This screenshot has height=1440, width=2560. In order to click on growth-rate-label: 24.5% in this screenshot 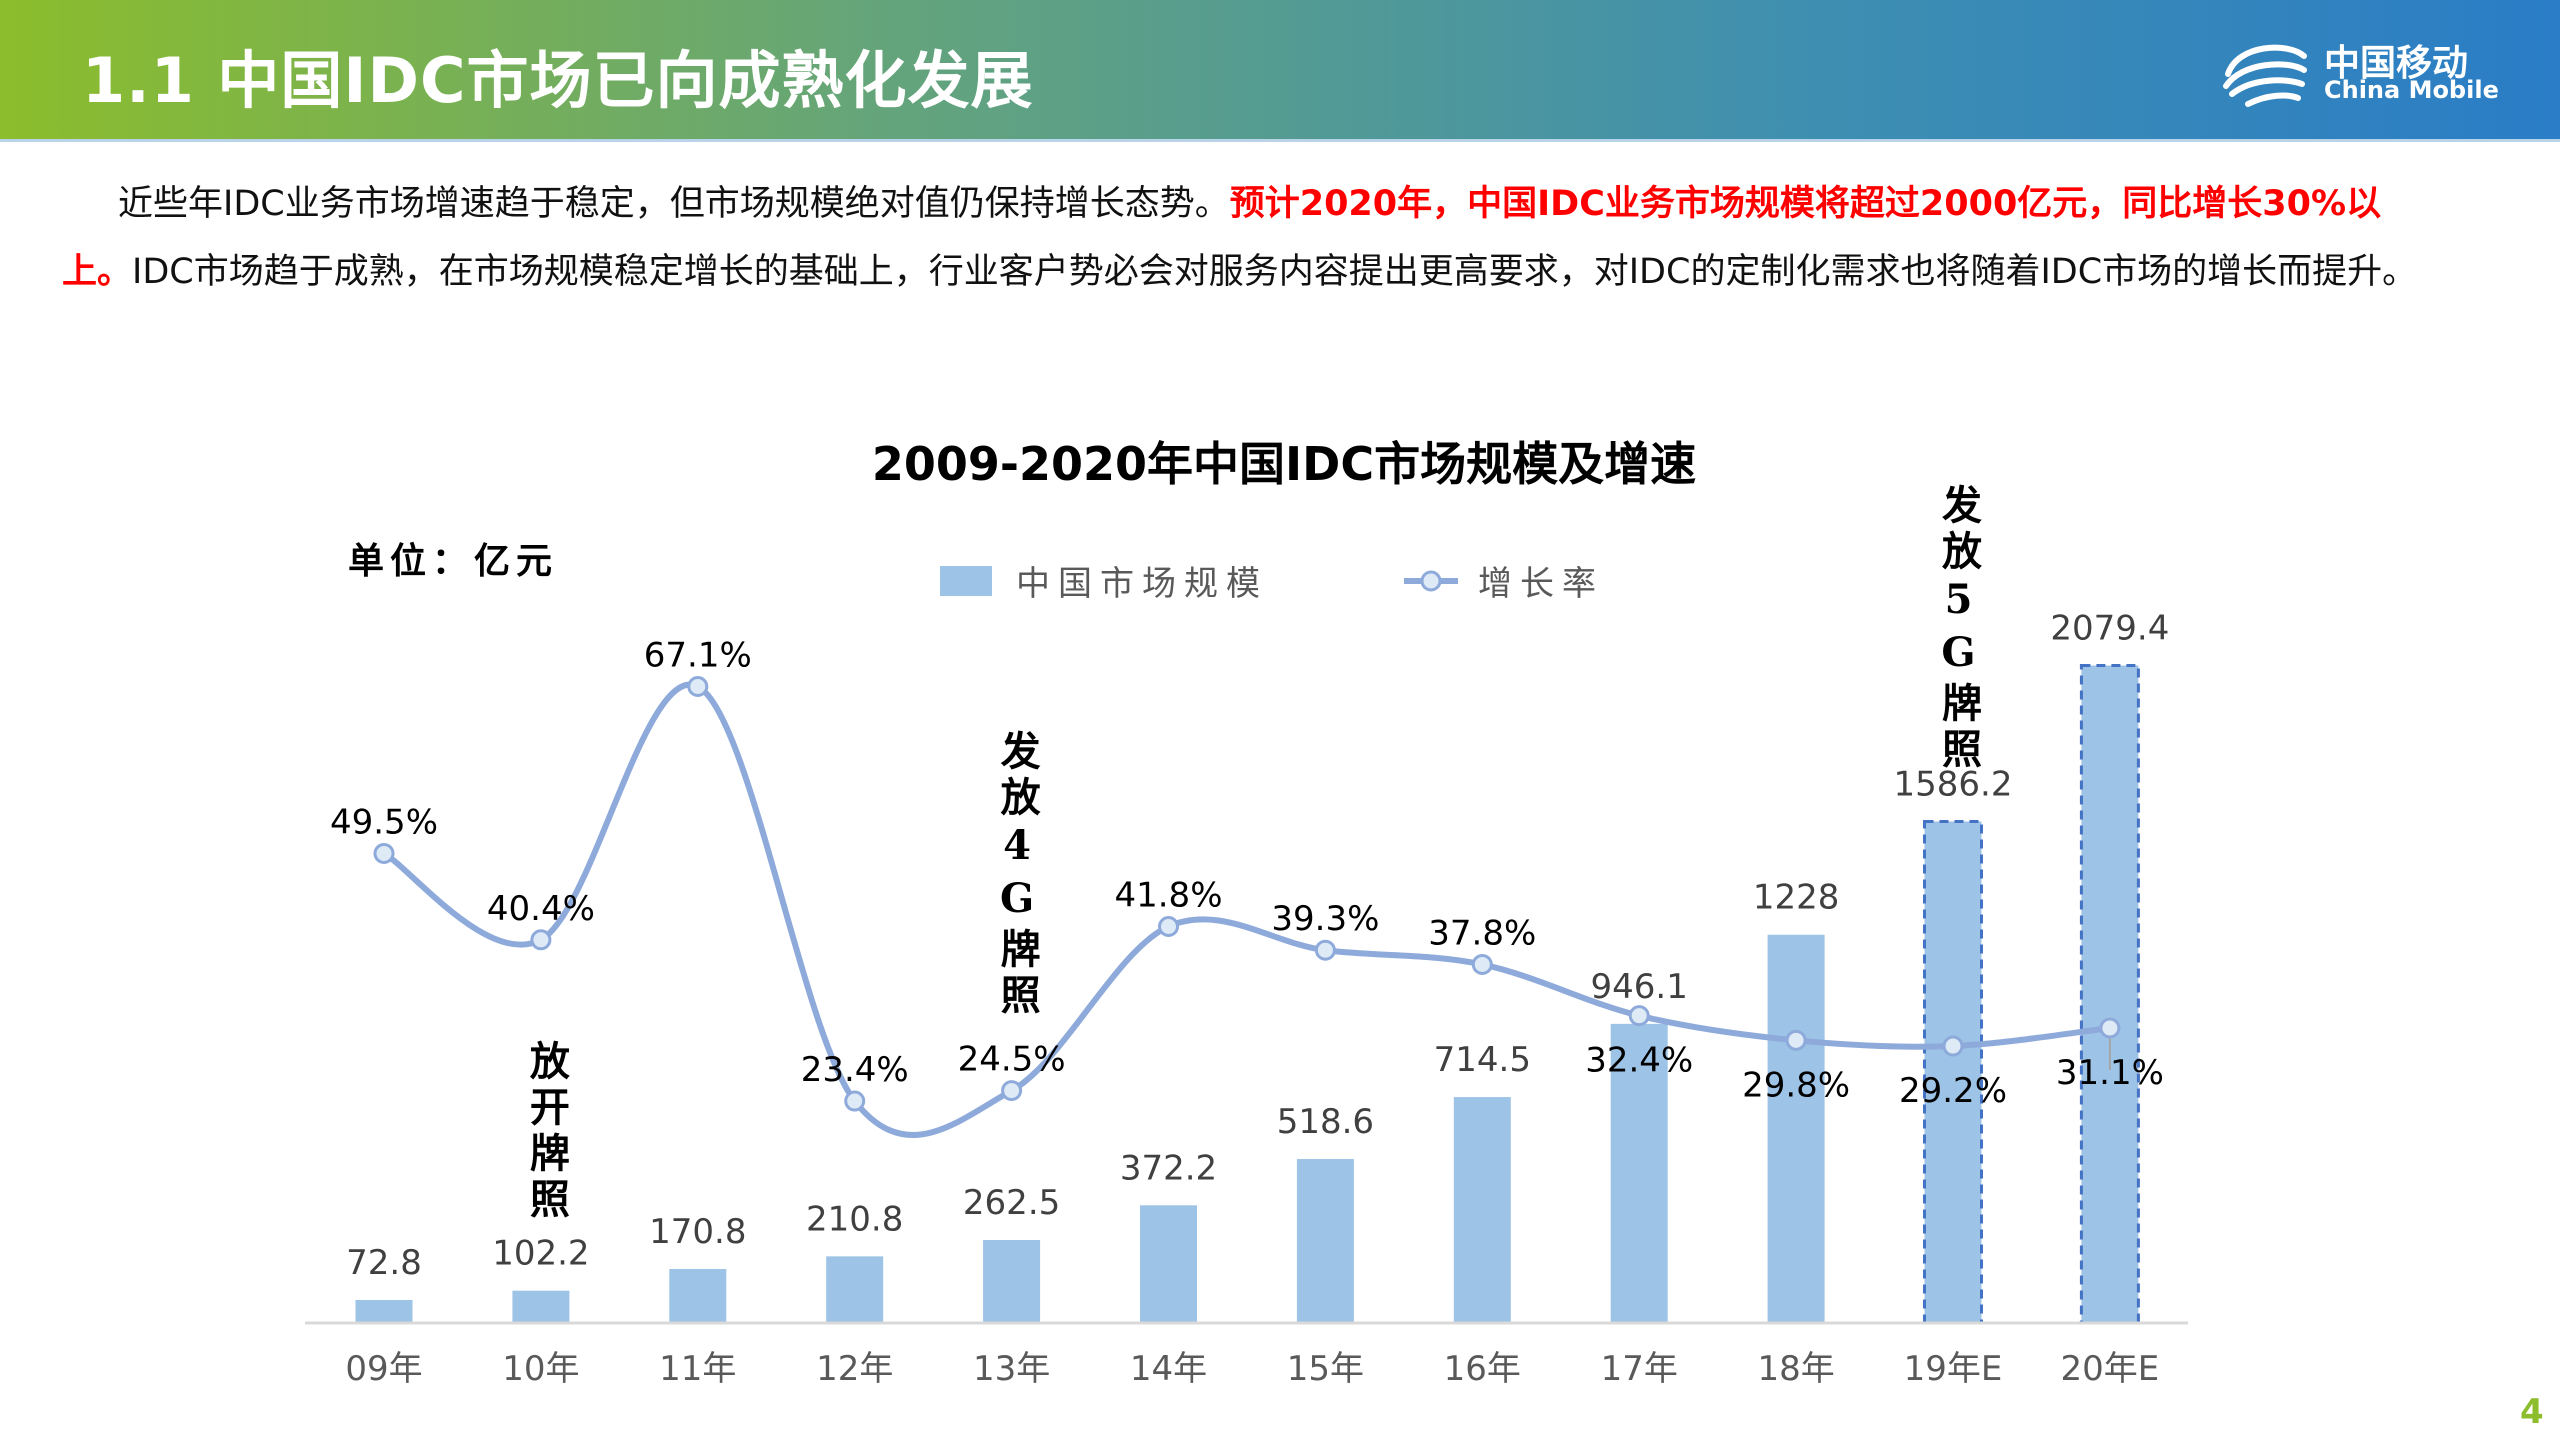, I will do `click(1012, 1060)`.